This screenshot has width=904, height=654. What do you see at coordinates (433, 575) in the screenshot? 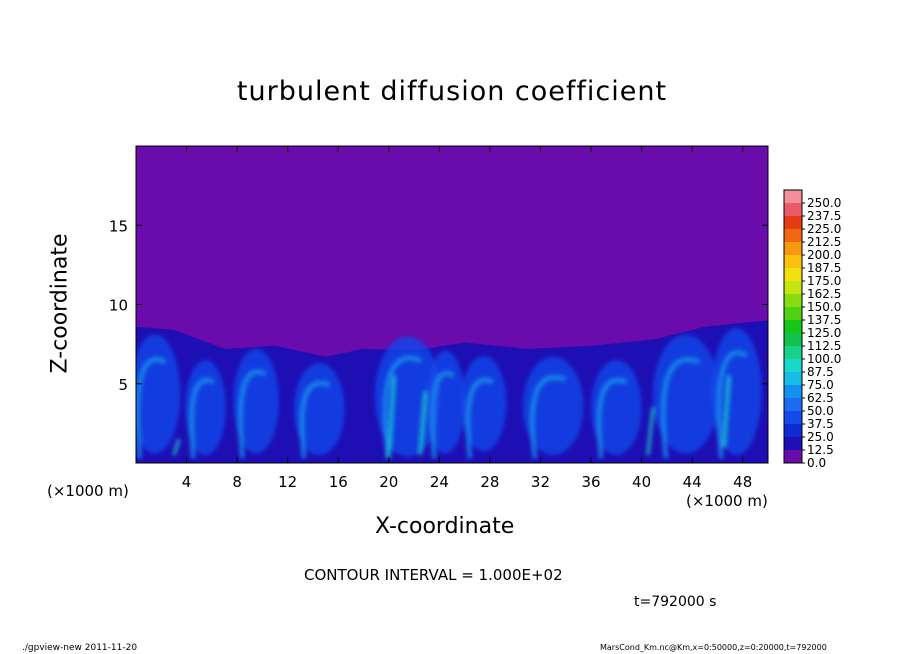
I see `contour-interval-label: CONTOUR INTERVAL = 1.000E+02` at bounding box center [433, 575].